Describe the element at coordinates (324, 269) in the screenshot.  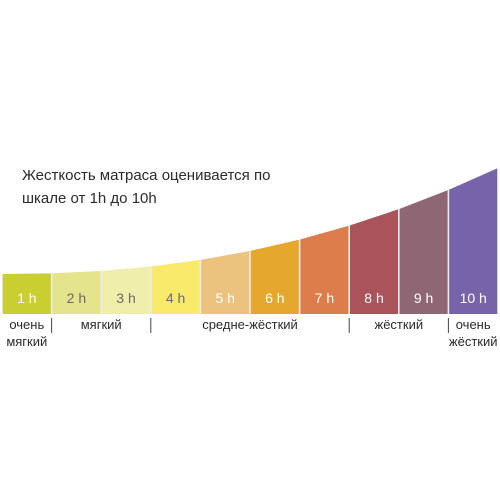
I see `segment-7h` at that location.